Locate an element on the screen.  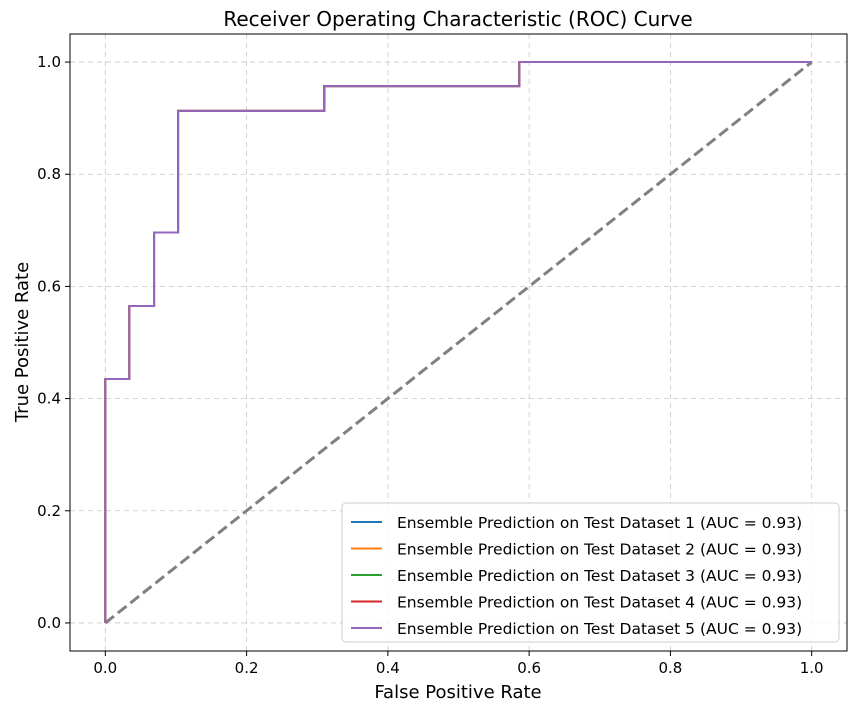
x-tick-label: 0.0 is located at coordinates (105, 668).